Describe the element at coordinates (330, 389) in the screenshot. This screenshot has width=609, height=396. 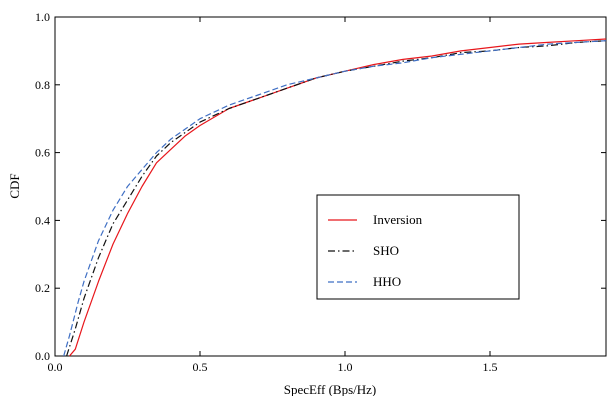
I see `x-axis-title: SpecEff (Bps/Hz)` at that location.